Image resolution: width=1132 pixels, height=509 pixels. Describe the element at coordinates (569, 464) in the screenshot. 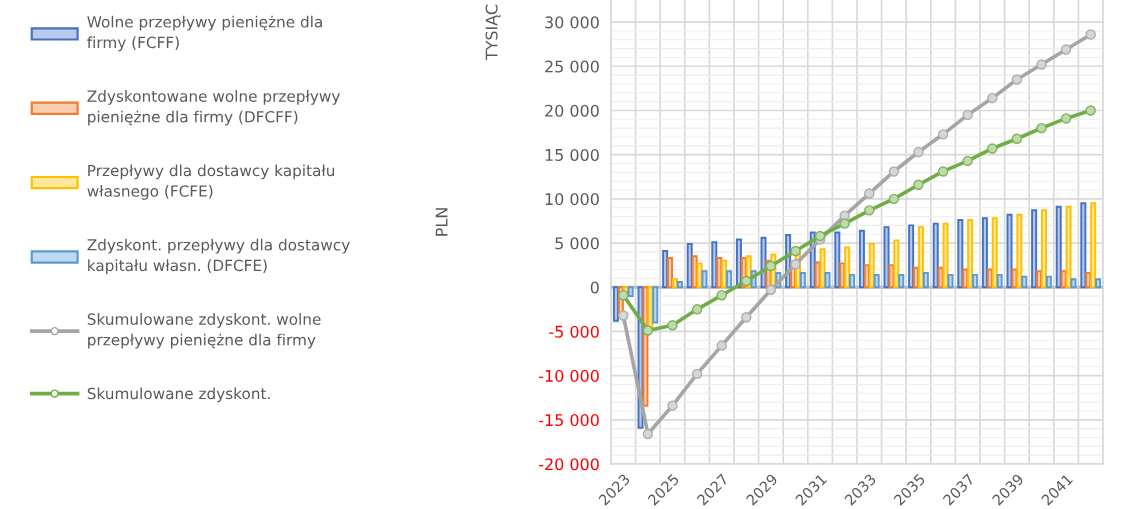

I see `y-tick-label: -20 000` at that location.